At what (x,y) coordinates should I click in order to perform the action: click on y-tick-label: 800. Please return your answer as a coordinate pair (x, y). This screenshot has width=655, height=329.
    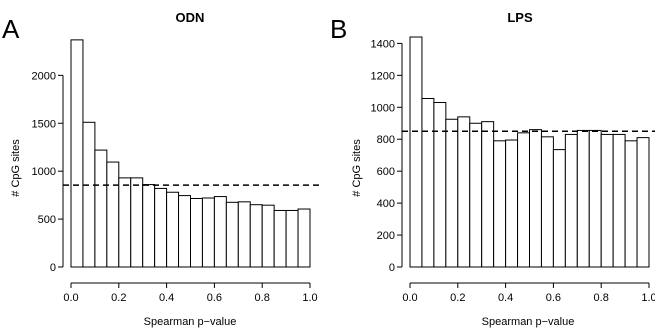
    Looking at the image, I should click on (386, 140).